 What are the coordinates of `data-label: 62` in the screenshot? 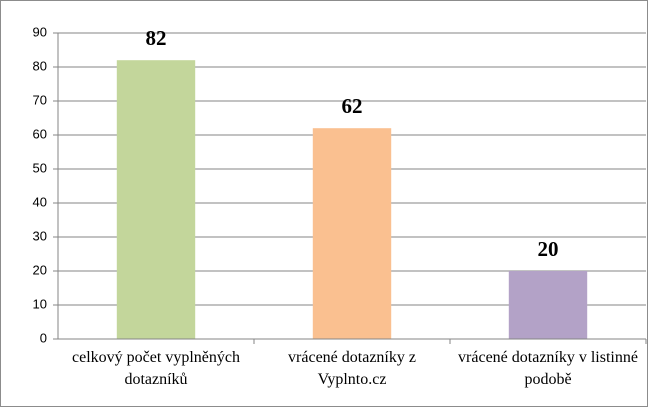 It's located at (352, 106).